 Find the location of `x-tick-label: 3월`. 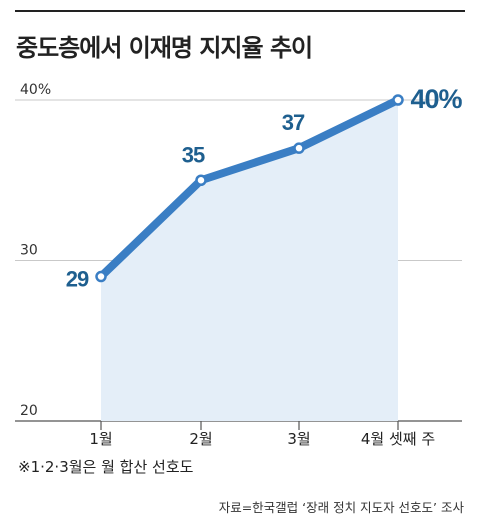

x-tick-label: 3월 is located at coordinates (298, 439).